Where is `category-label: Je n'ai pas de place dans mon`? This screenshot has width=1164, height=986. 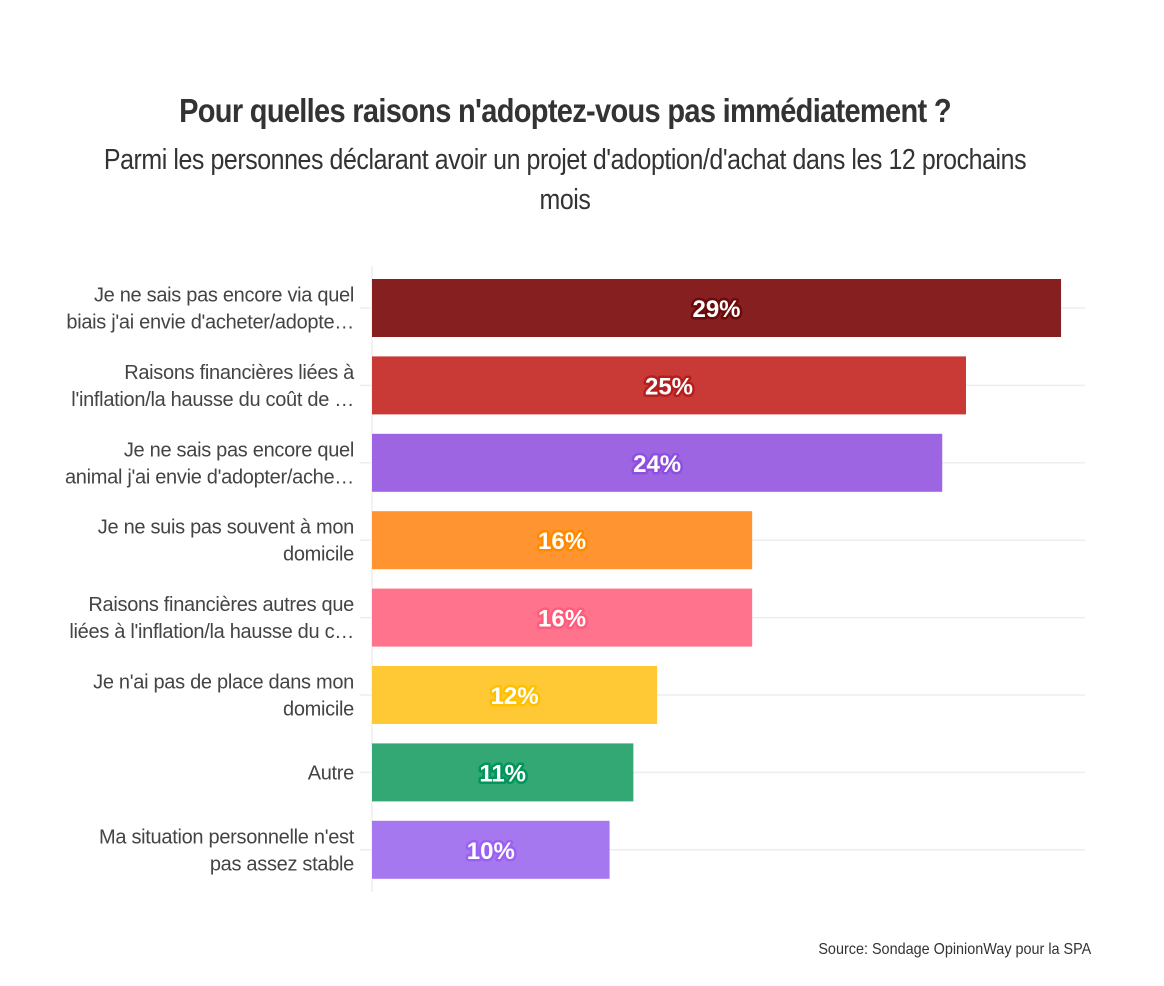 category-label: Je n'ai pas de place dans mon is located at coordinates (223, 683).